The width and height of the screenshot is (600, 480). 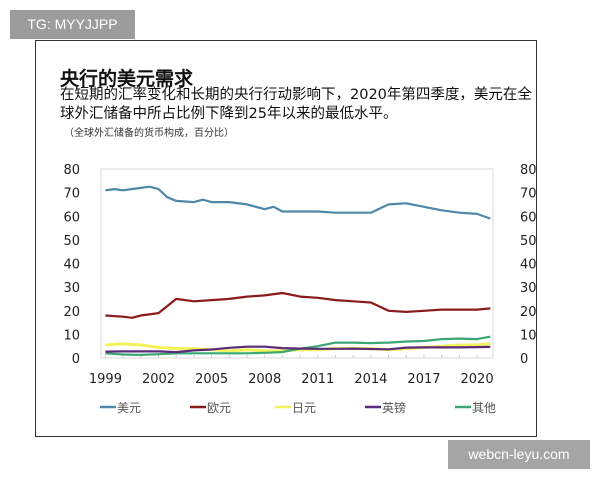 I want to click on y-tick-label-left: 20, so click(x=71, y=312).